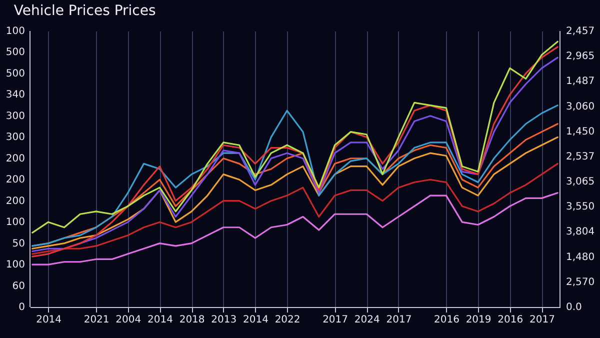 This screenshot has width=600, height=338. Describe the element at coordinates (580, 156) in the screenshot. I see `text: 2,537` at that location.